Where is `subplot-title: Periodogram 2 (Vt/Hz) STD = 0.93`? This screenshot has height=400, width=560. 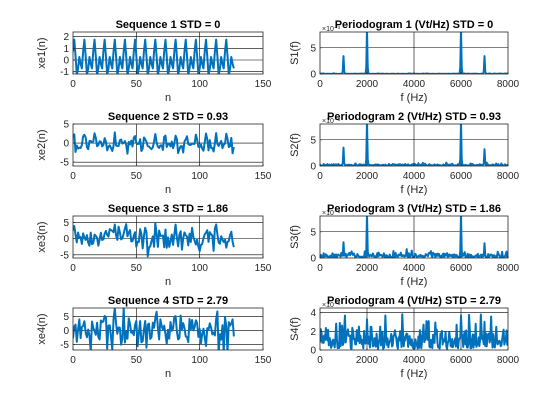
subplot-title: Periodogram 2 (Vt/Hz) STD = 0.93 is located at coordinates (414, 117).